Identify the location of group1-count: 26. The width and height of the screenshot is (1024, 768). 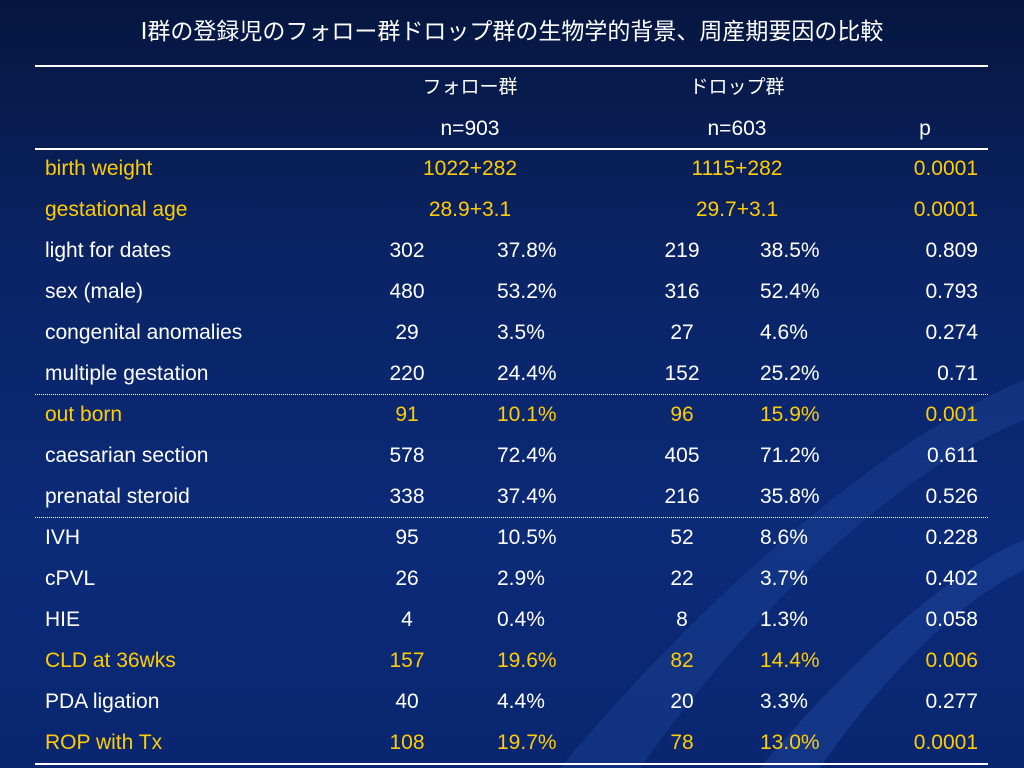
(407, 578).